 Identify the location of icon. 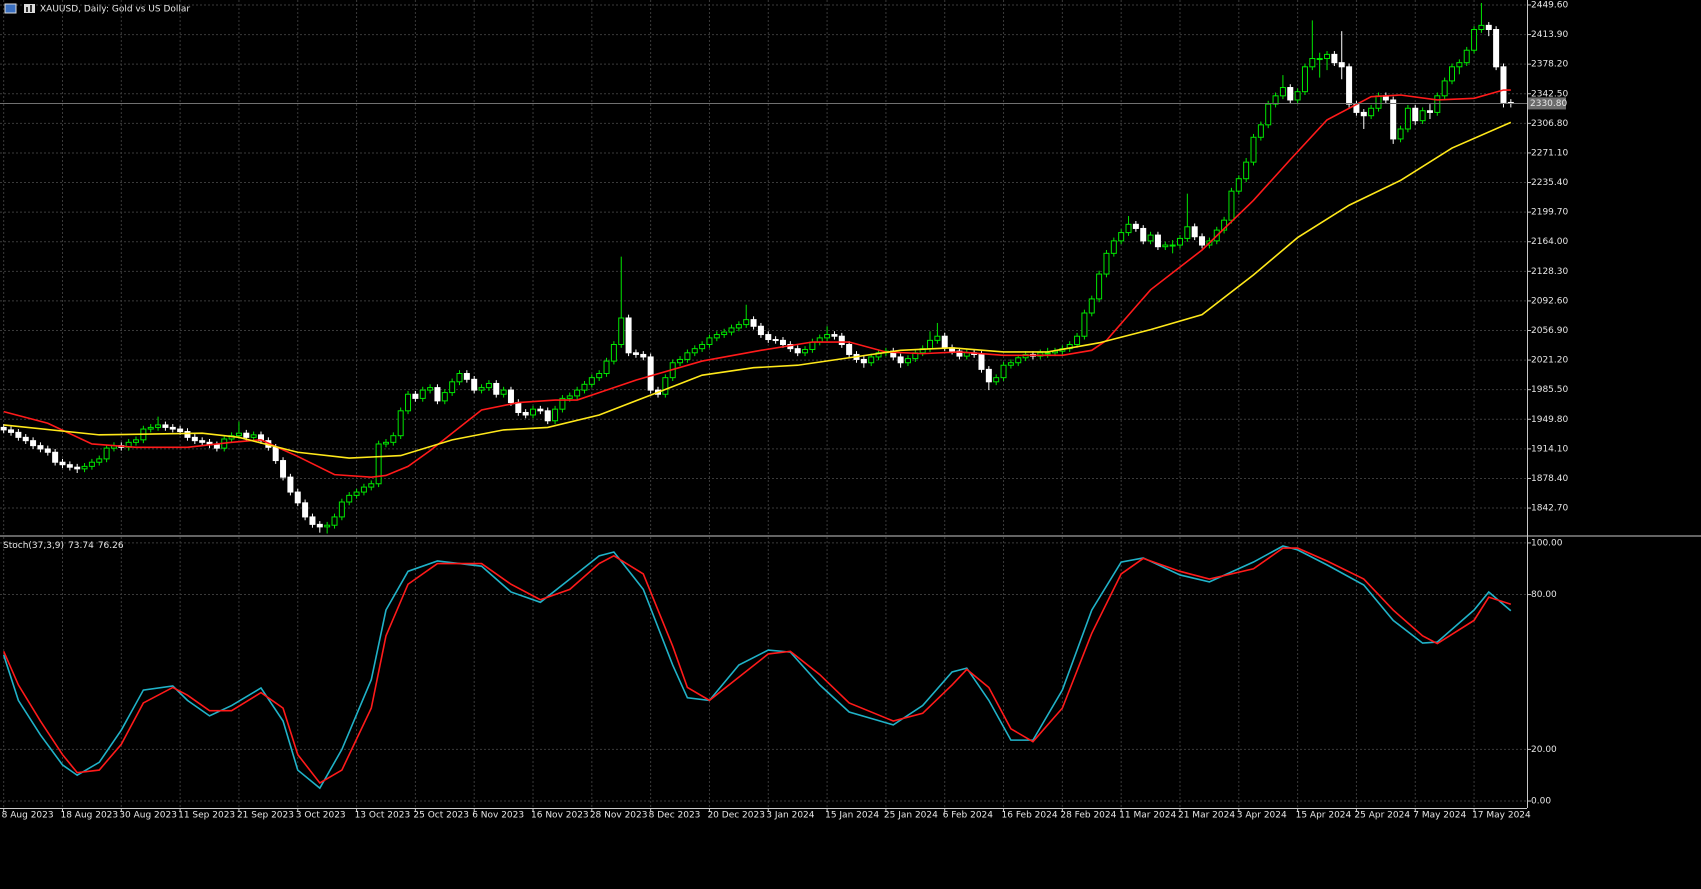
(31, 8).